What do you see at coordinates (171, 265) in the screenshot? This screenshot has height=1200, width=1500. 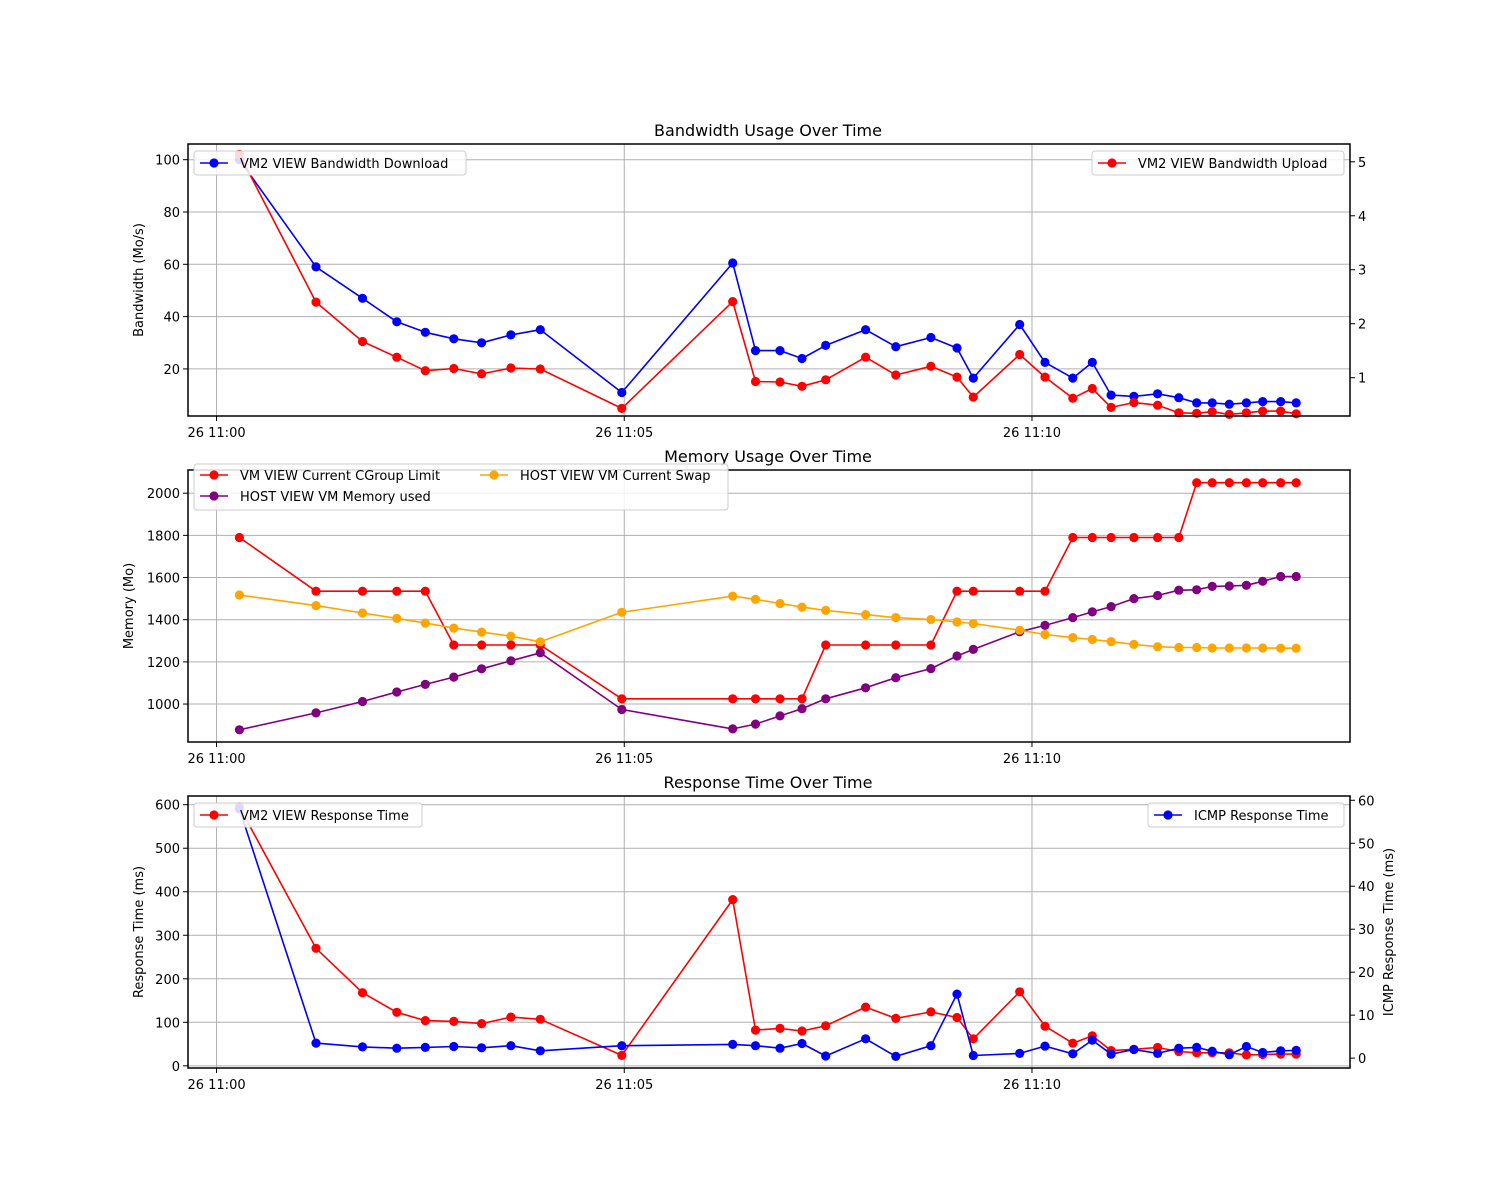 I see `bandwidth-y-tick-label: 60` at bounding box center [171, 265].